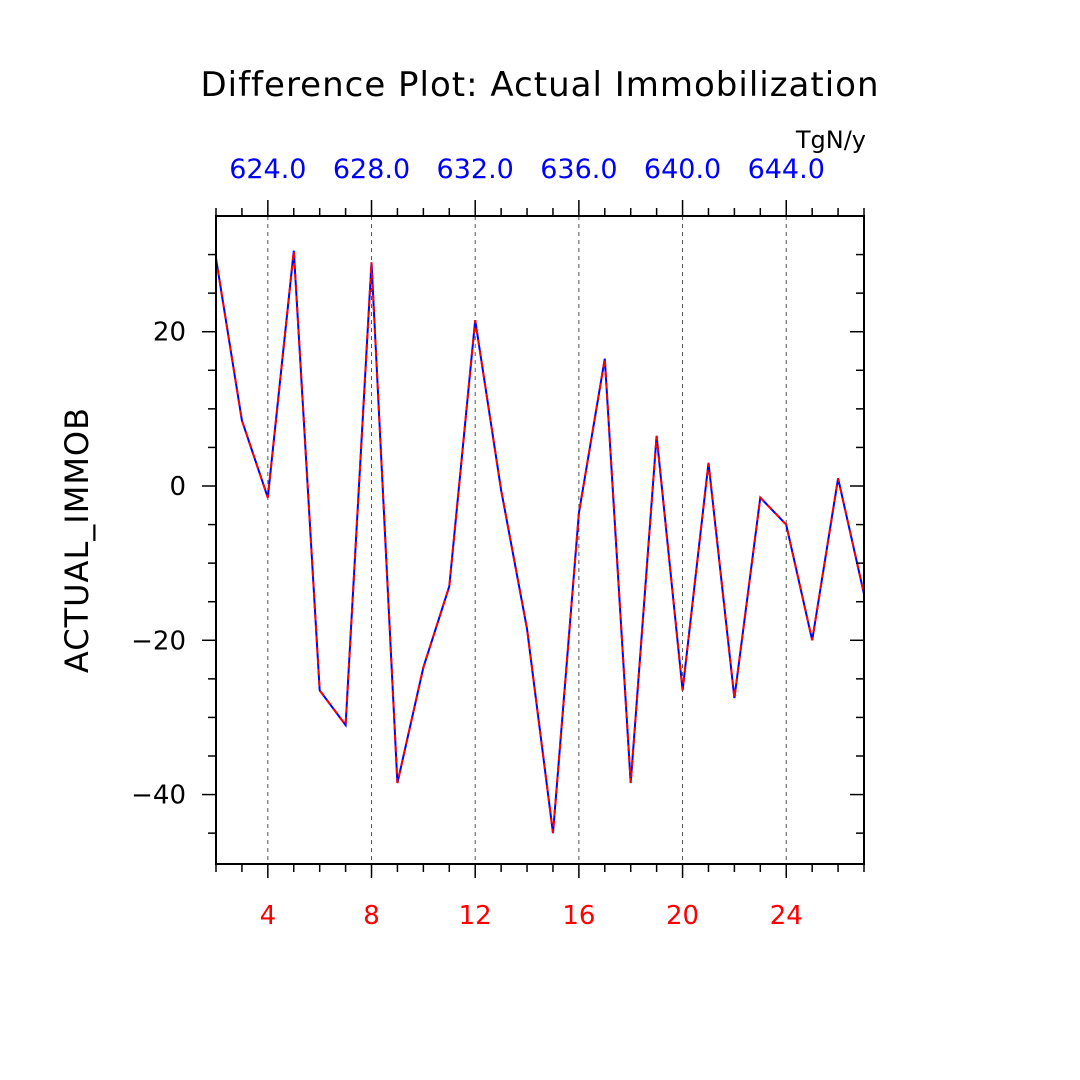 Image resolution: width=1080 pixels, height=1080 pixels. What do you see at coordinates (786, 169) in the screenshot?
I see `top-tick-label-5: 644.0` at bounding box center [786, 169].